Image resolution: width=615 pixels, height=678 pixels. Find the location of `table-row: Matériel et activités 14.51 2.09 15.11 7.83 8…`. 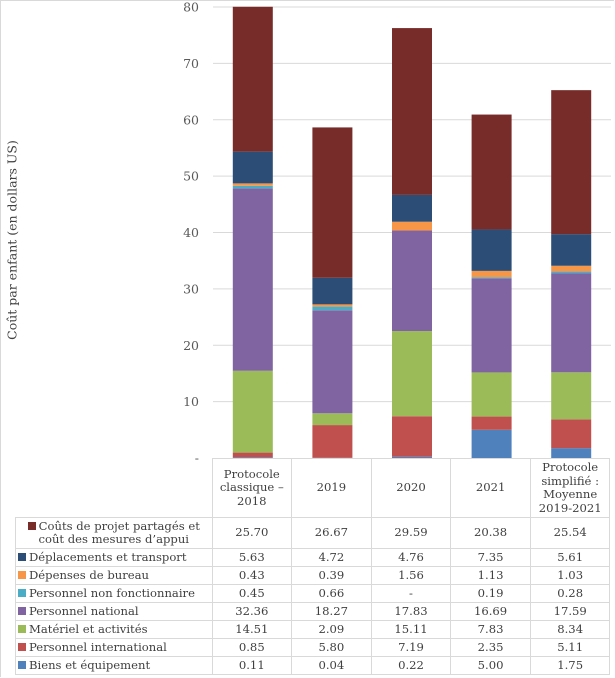

table-row: Matériel et activités 14.51 2.09 15.11 7.83 8… is located at coordinates (313, 629).